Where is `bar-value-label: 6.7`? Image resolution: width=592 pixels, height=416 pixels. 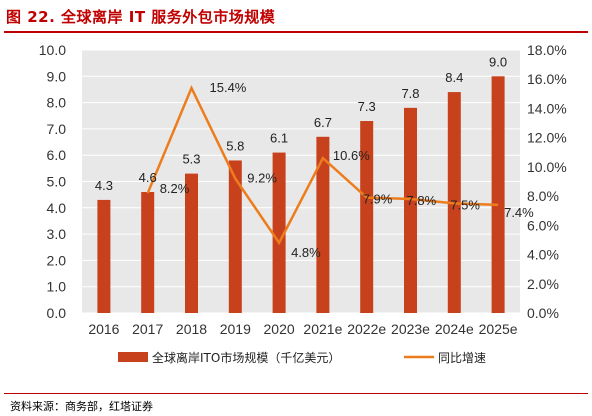 bar-value-label: 6.7 is located at coordinates (323, 122).